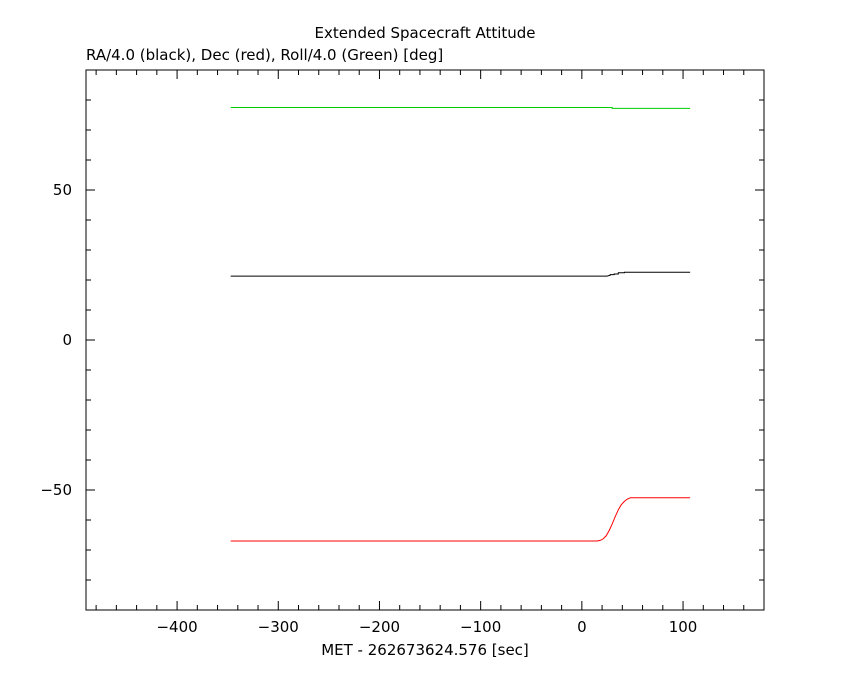 The height and width of the screenshot is (680, 850). I want to click on x-tick-label: 0, so click(582, 627).